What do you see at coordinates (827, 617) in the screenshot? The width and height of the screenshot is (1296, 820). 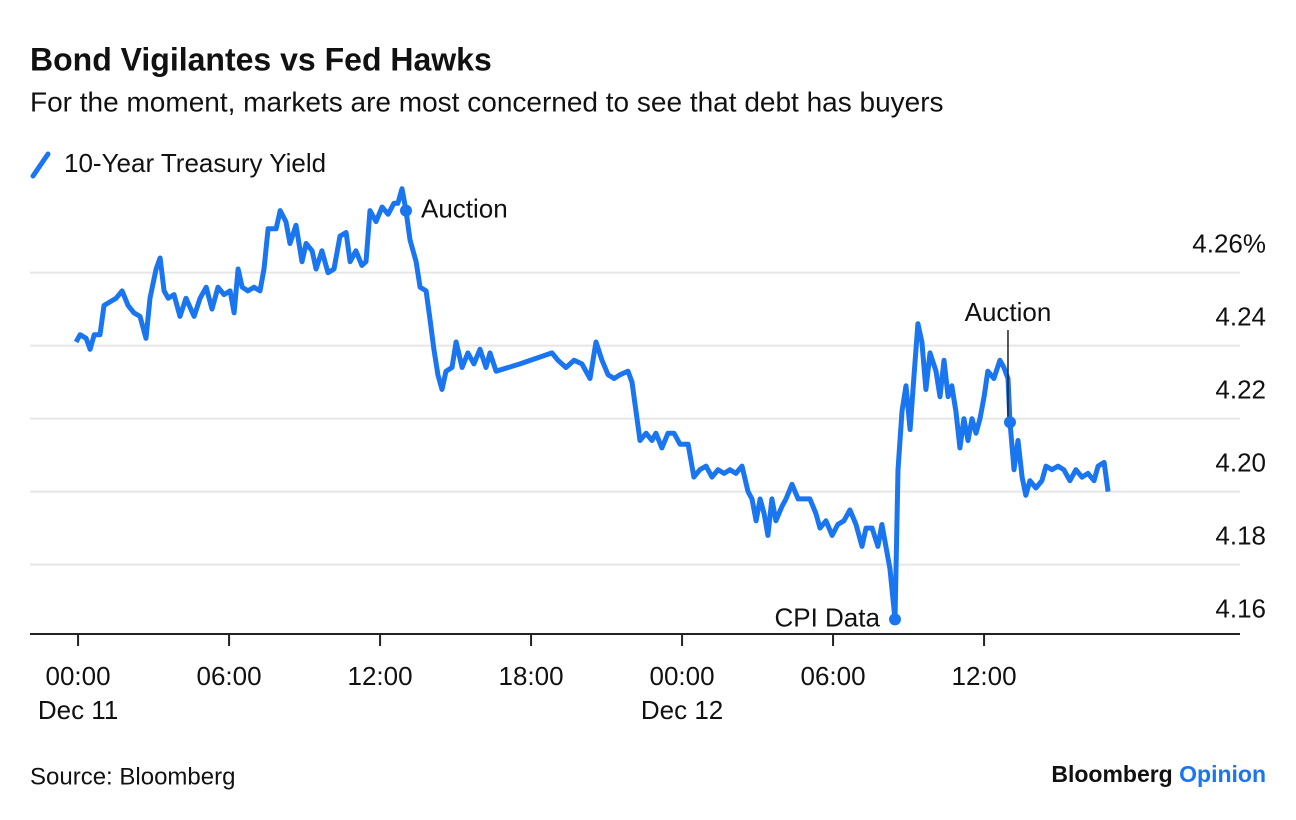 I see `annotation: CPI Data` at bounding box center [827, 617].